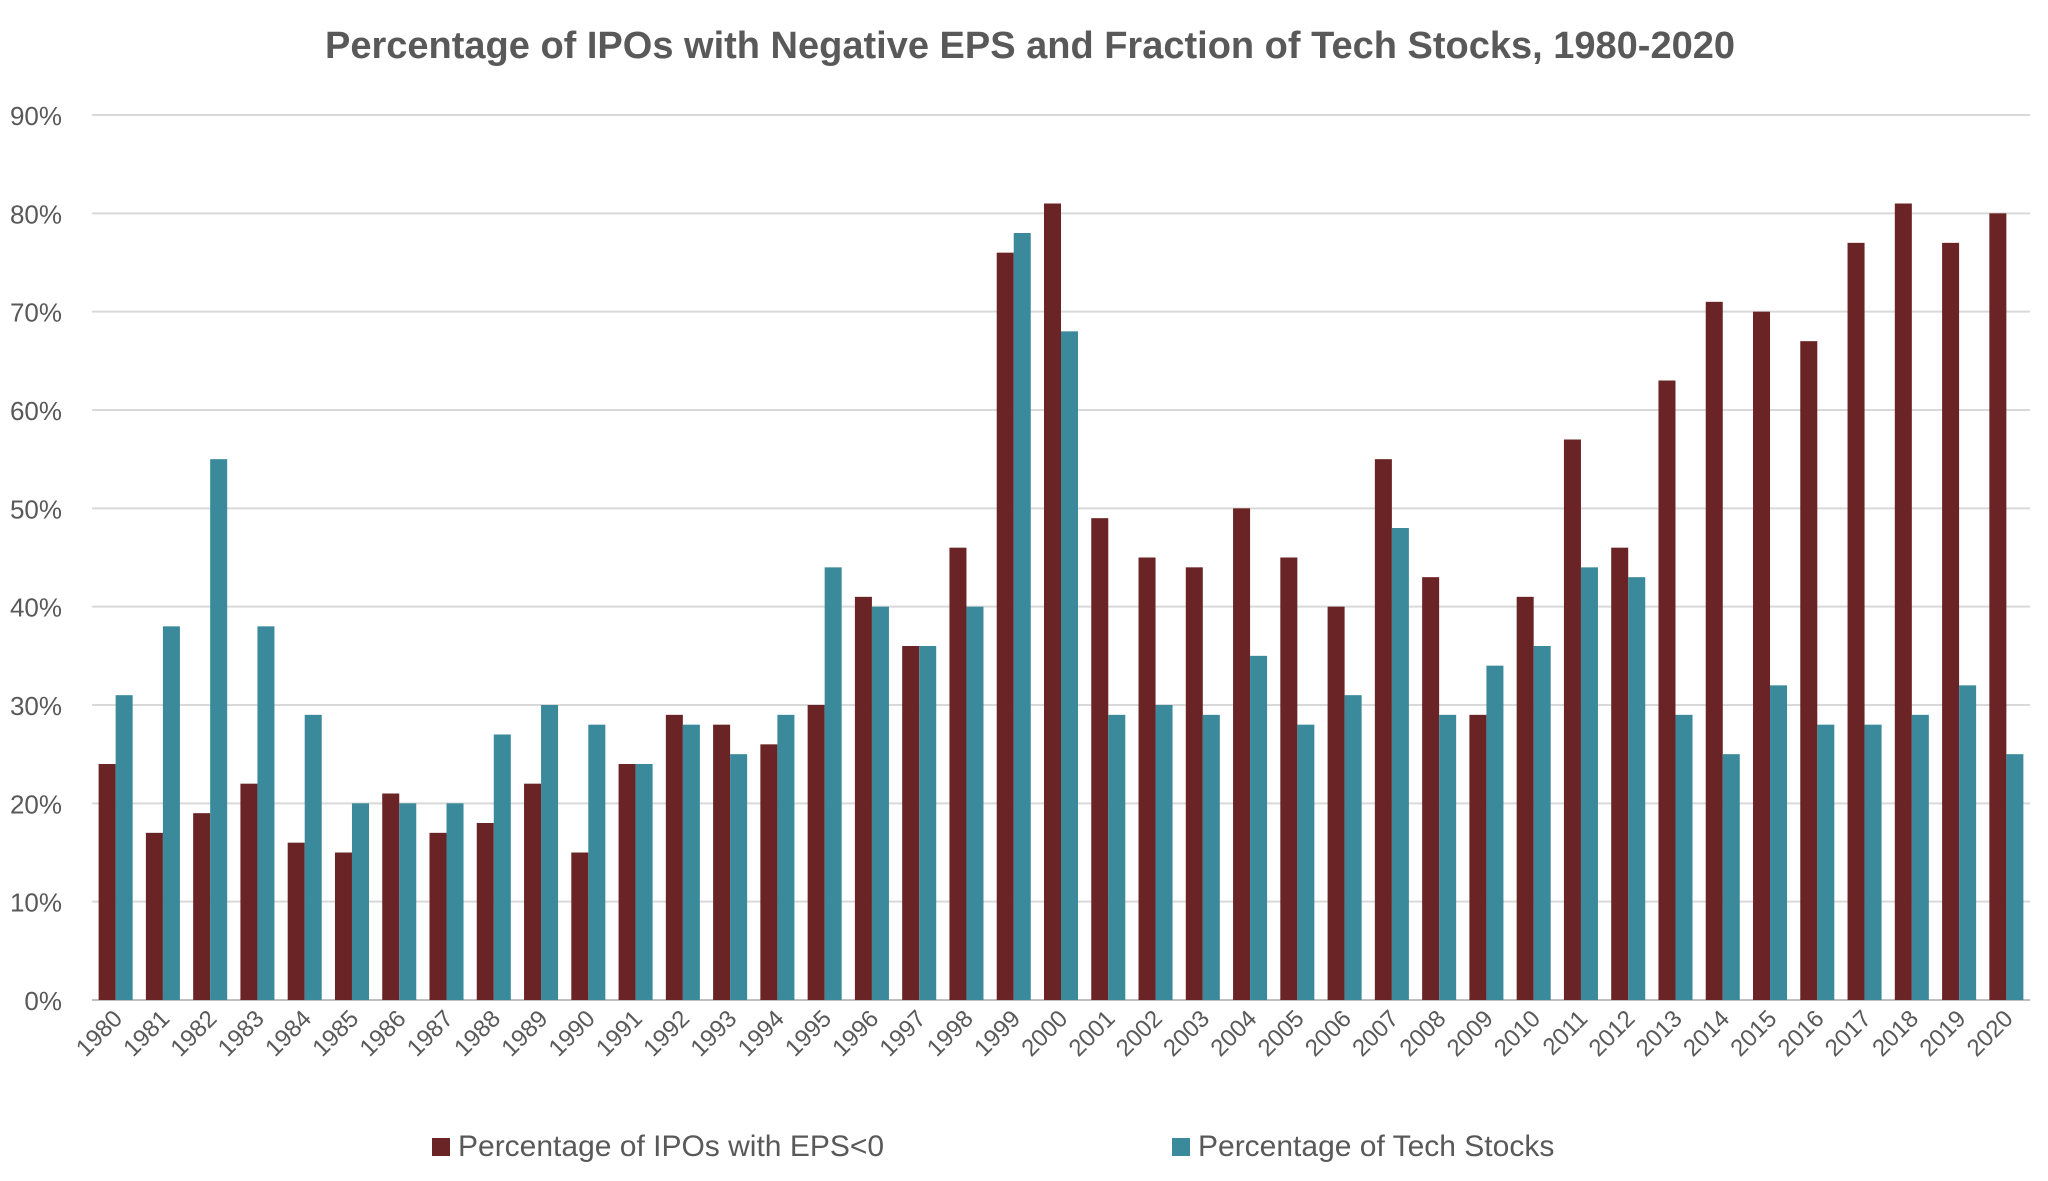  What do you see at coordinates (1005, 626) in the screenshot?
I see `bar-eps-1999` at bounding box center [1005, 626].